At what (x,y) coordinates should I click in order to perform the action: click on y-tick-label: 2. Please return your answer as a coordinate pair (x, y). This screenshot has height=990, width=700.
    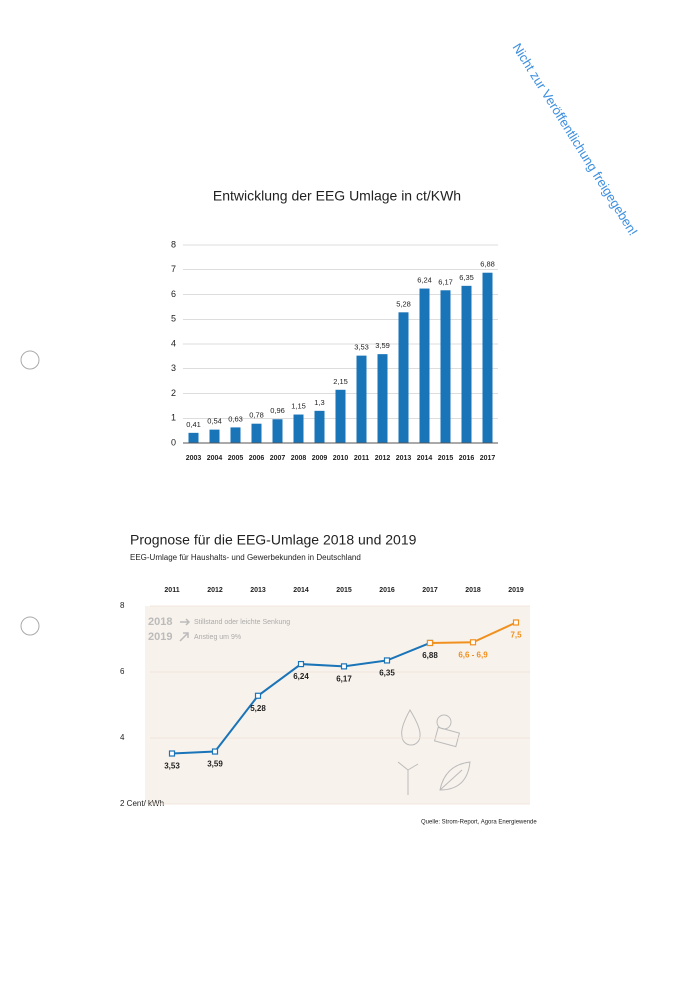
    Looking at the image, I should click on (173, 393).